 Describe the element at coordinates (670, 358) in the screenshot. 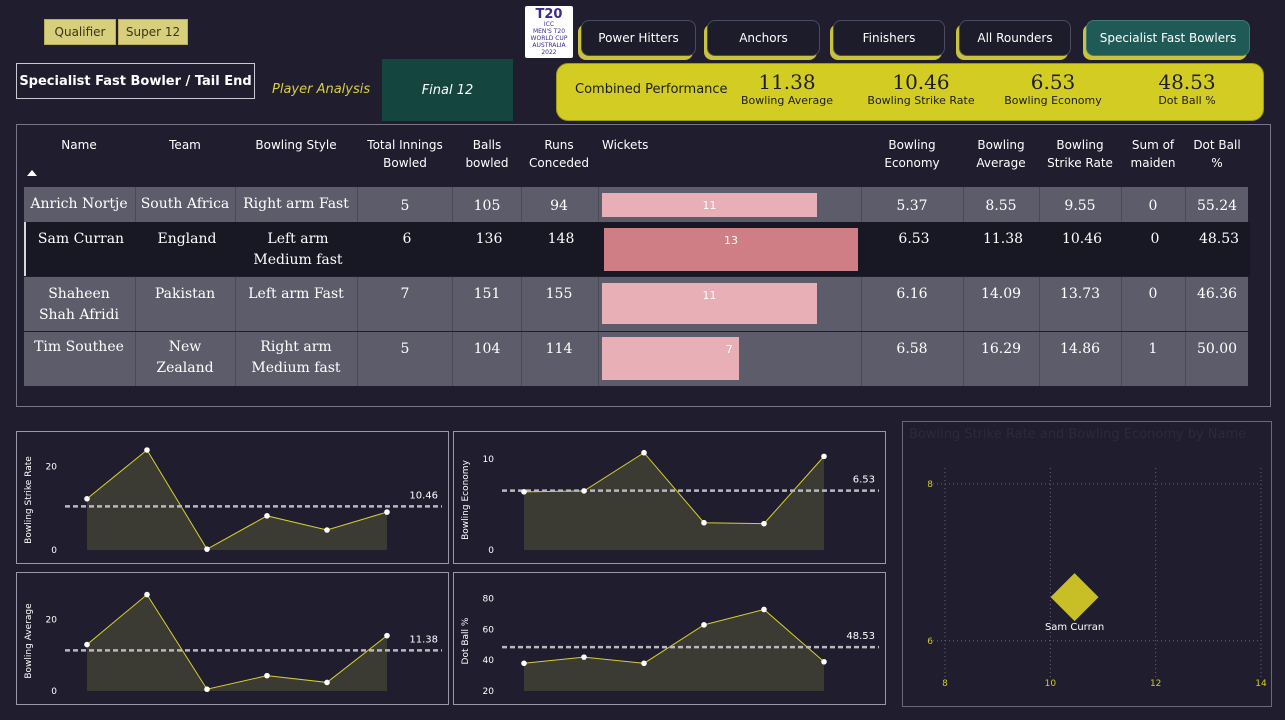

I see `wickets-bar: 7` at that location.